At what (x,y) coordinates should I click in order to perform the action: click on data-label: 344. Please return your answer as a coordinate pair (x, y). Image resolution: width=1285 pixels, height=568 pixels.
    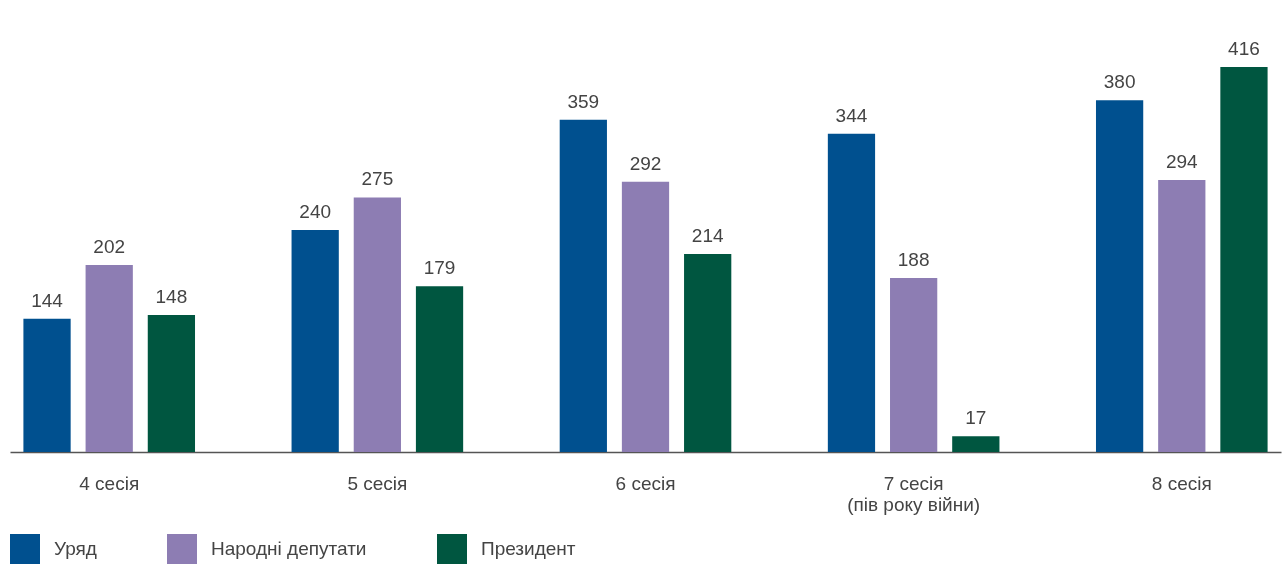
    Looking at the image, I should click on (851, 115).